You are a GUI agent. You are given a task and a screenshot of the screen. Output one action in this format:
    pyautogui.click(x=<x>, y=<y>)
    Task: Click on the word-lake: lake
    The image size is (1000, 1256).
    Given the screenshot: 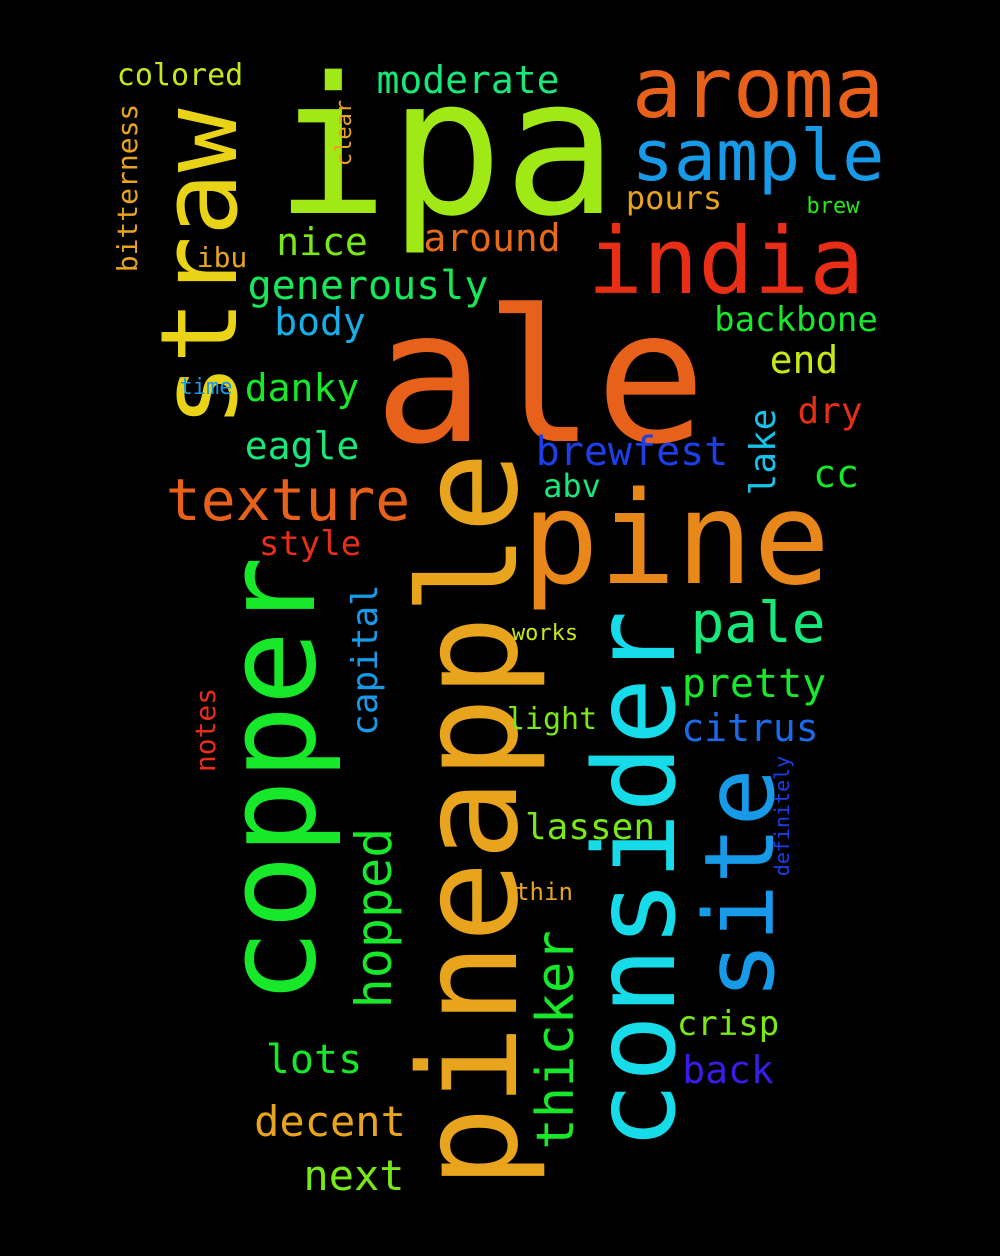 What is the action you would take?
    pyautogui.click(x=763, y=452)
    